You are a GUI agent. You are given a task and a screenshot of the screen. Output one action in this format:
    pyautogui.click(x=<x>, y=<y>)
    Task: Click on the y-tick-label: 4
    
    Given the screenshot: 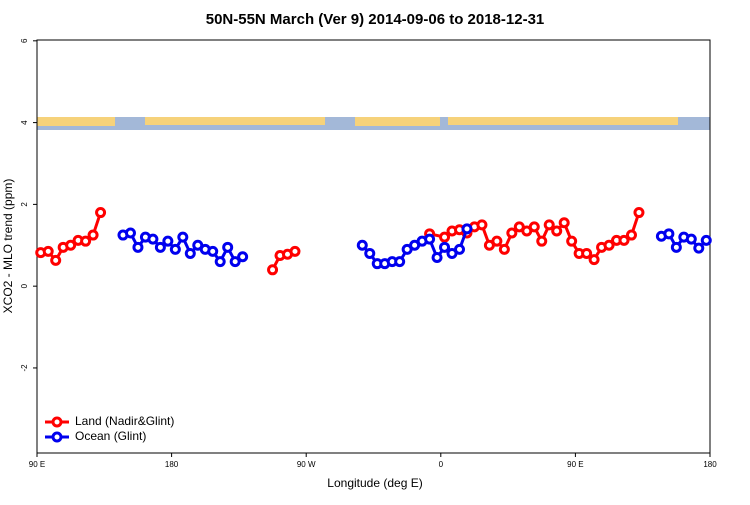 What is the action you would take?
    pyautogui.click(x=24, y=122)
    